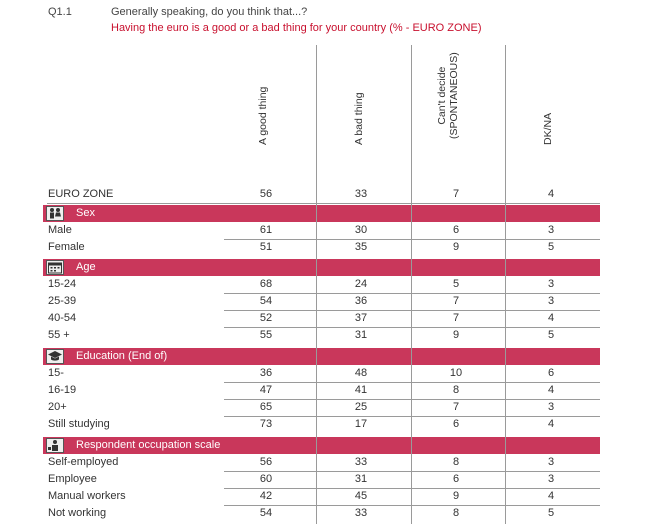  What do you see at coordinates (323, 302) in the screenshot?
I see `table-row: 25-39 54 36 7 3` at bounding box center [323, 302].